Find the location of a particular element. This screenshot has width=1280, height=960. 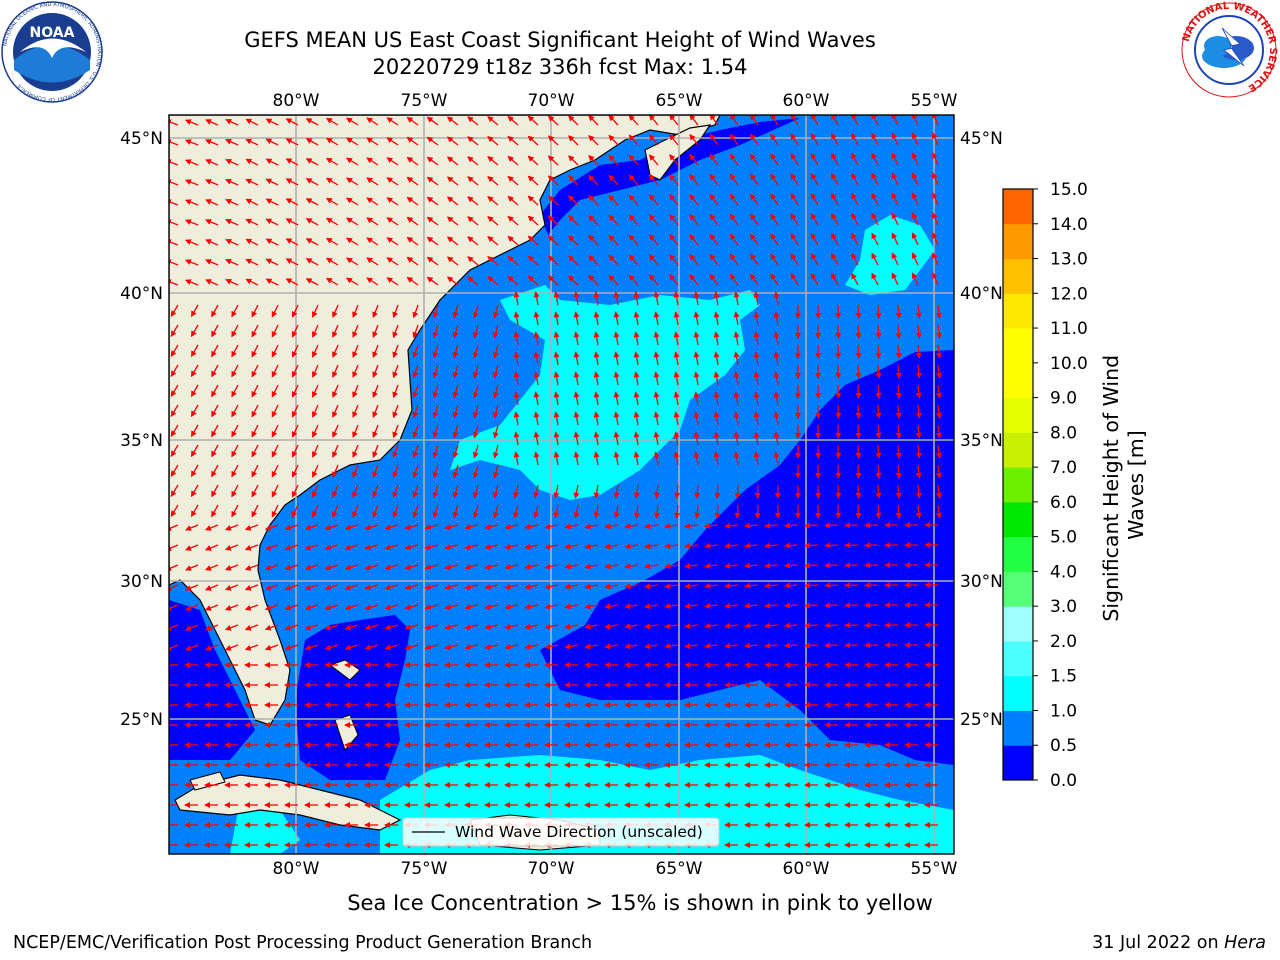

colorbar-segment is located at coordinates (1018, 311).